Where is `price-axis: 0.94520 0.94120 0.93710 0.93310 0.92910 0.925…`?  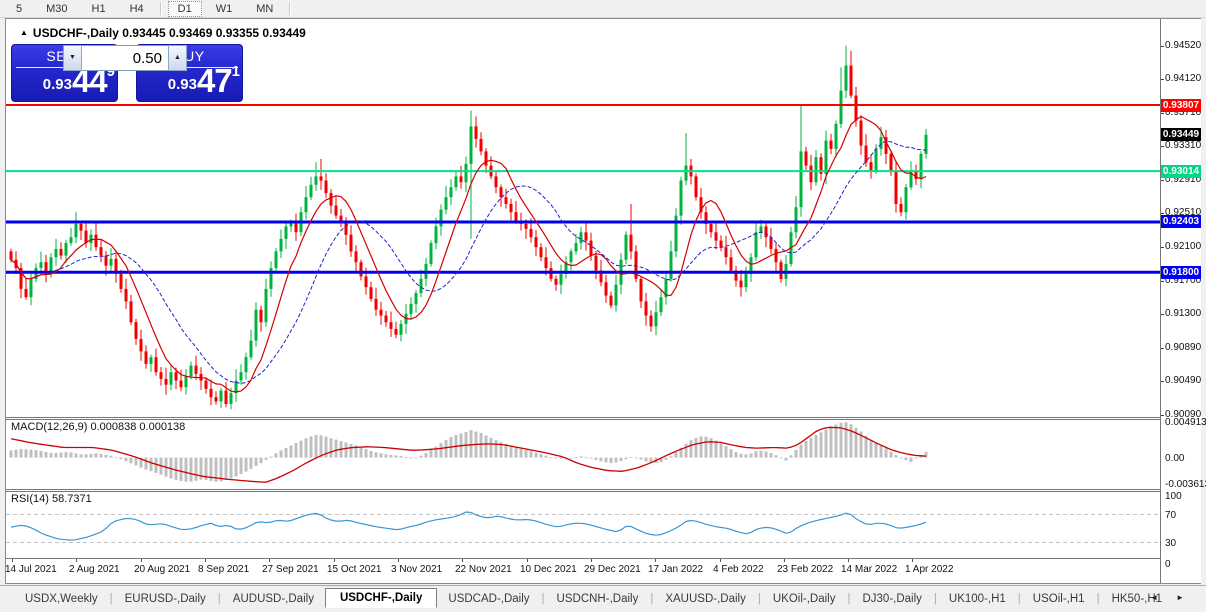
price-axis: 0.94520 0.94120 0.93710 0.93310 0.92910 0.925… is located at coordinates (1183, 301).